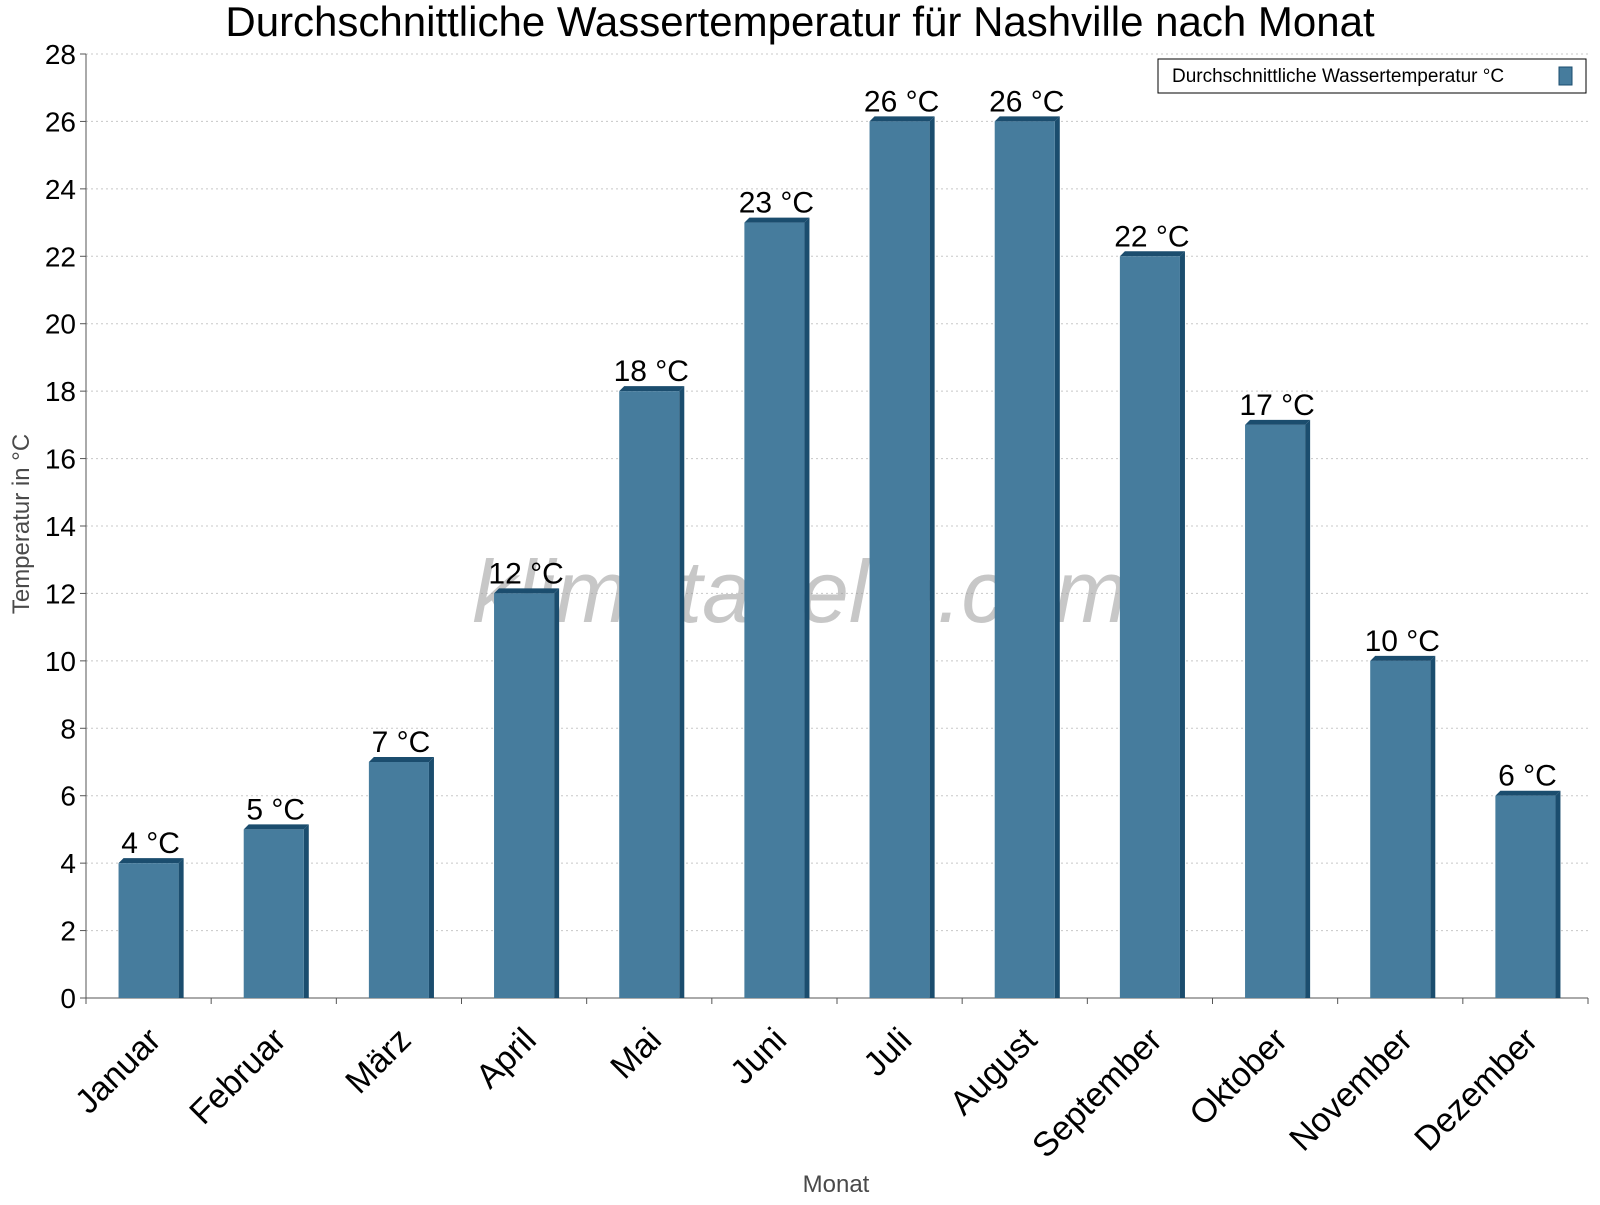 This screenshot has width=1600, height=1205. I want to click on data-label: 17 °C, so click(1276, 405).